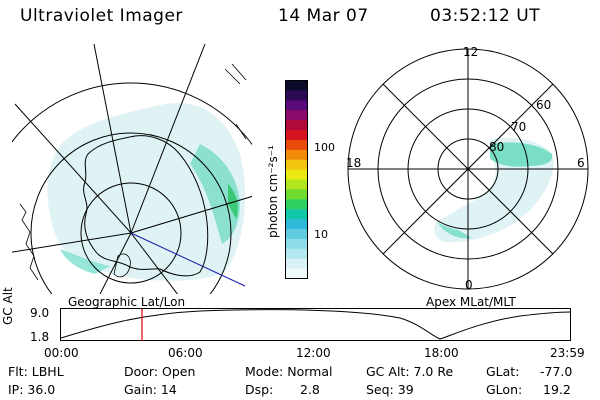 Image resolution: width=600 pixels, height=400 pixels. I want to click on coastline, so click(146, 206).